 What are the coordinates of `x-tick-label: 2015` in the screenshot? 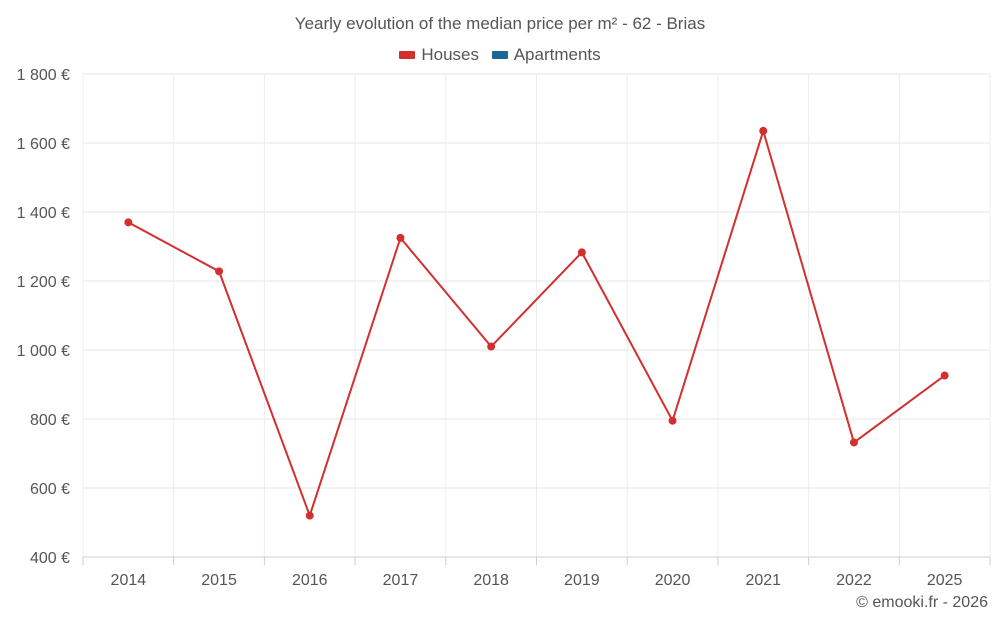 It's located at (219, 580).